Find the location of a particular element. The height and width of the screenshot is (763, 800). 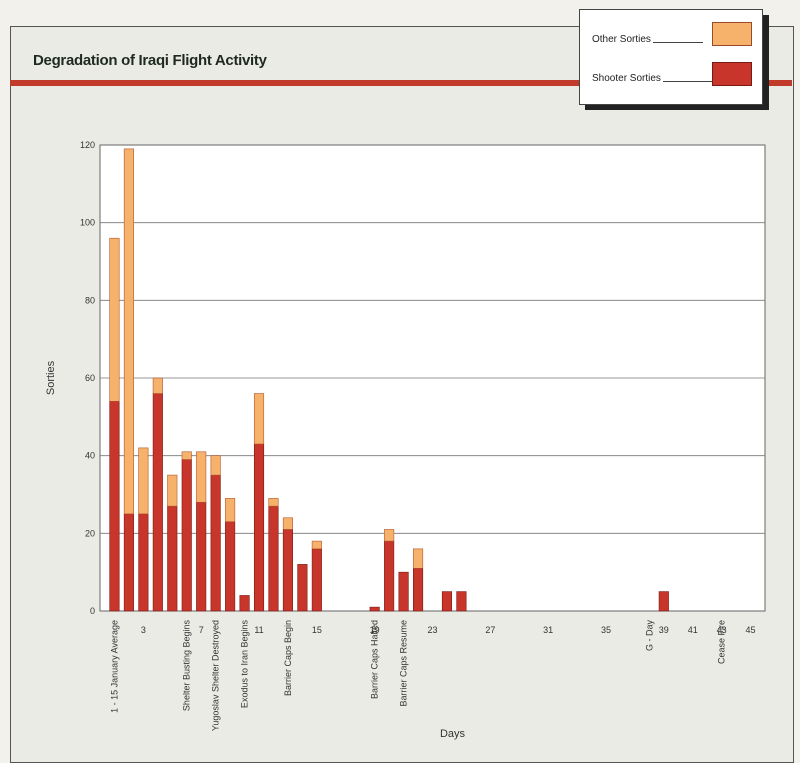

event-annotation: Cease Fire is located at coordinates (722, 642).